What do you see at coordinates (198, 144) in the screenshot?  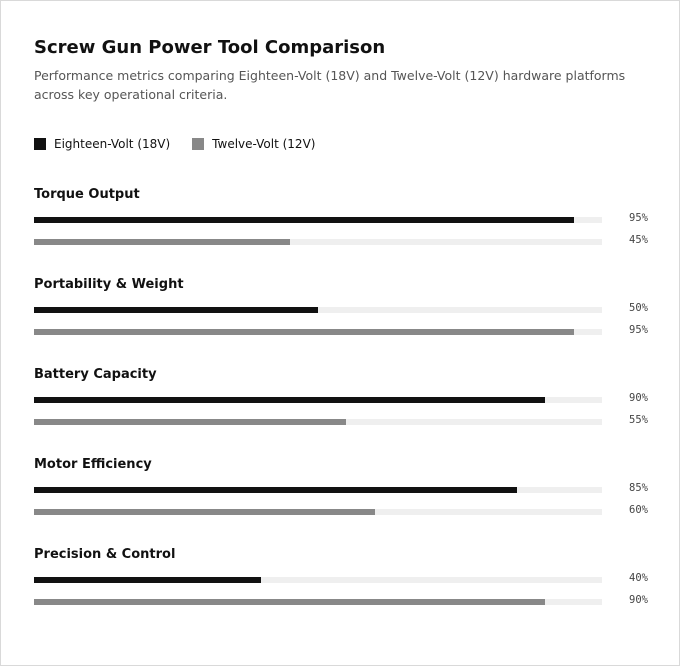 I see `legend-swatch-12v` at bounding box center [198, 144].